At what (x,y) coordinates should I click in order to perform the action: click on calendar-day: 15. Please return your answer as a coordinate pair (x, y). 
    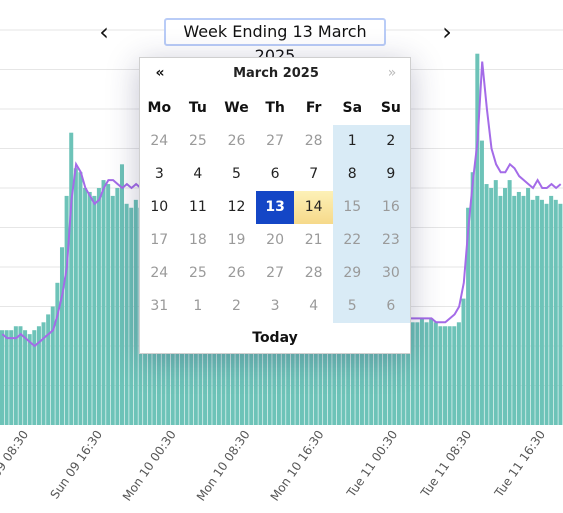
    Looking at the image, I should click on (352, 207).